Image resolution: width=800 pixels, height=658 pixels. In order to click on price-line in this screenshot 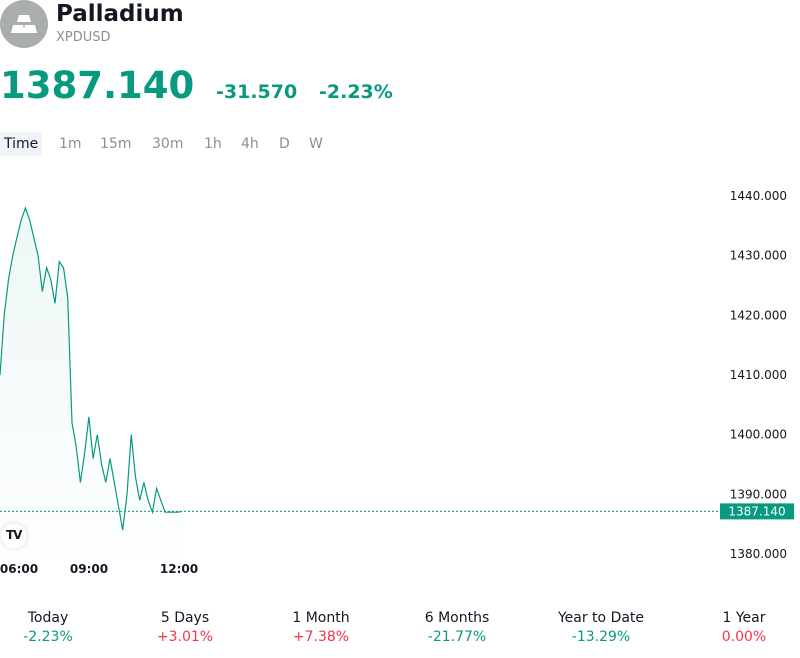, I will do `click(91, 368)`.